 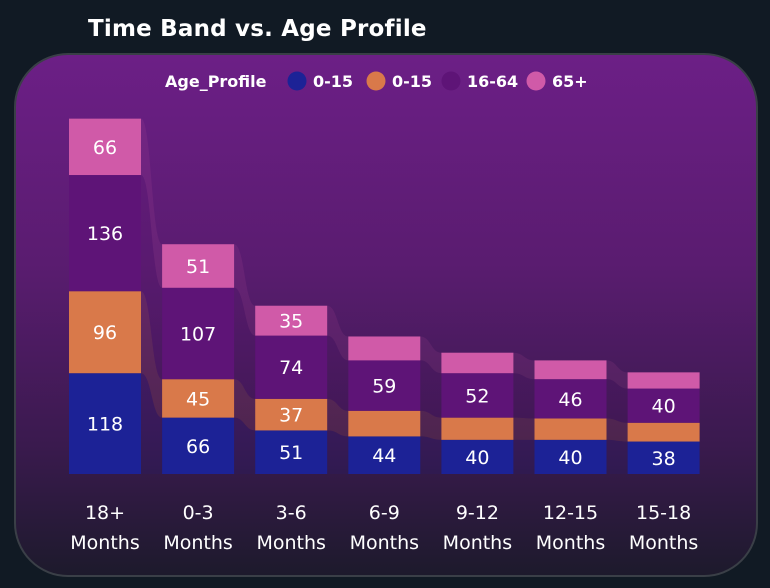 What do you see at coordinates (257, 29) in the screenshot?
I see `chart-title: Time Band vs. Age Profile` at bounding box center [257, 29].